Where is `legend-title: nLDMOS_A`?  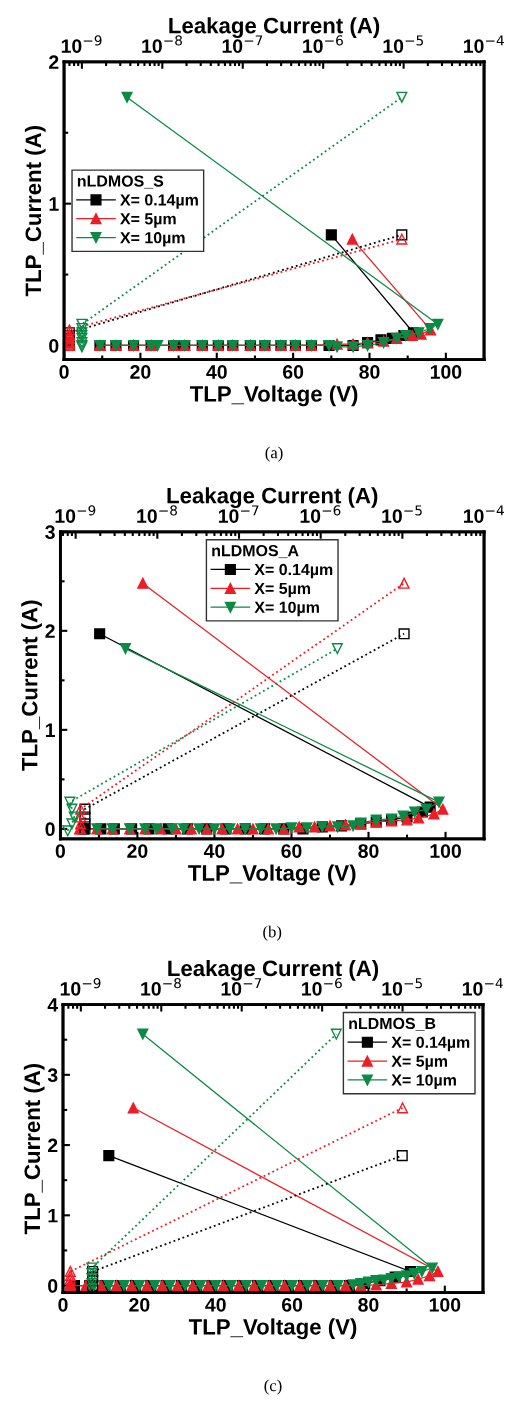
legend-title: nLDMOS_A is located at coordinates (255, 551).